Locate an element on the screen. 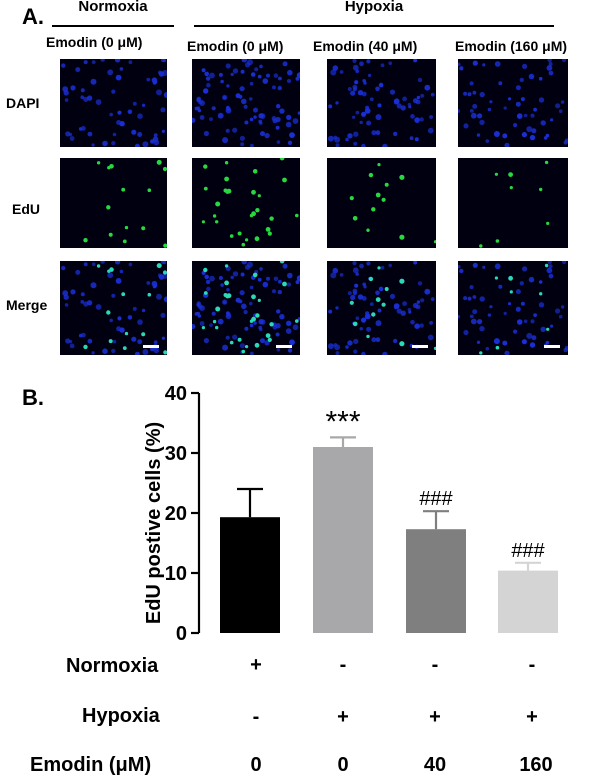  hypoxia-value-1: - is located at coordinates (256, 717).